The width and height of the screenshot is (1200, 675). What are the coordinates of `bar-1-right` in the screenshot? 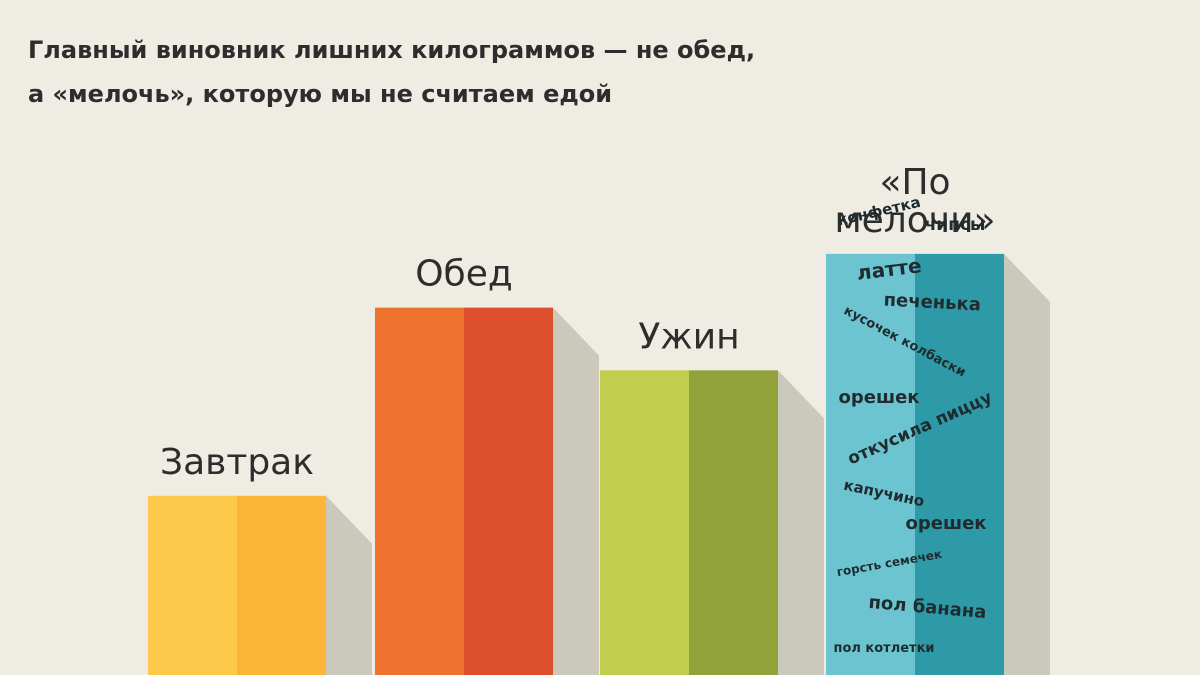 It's located at (281, 585).